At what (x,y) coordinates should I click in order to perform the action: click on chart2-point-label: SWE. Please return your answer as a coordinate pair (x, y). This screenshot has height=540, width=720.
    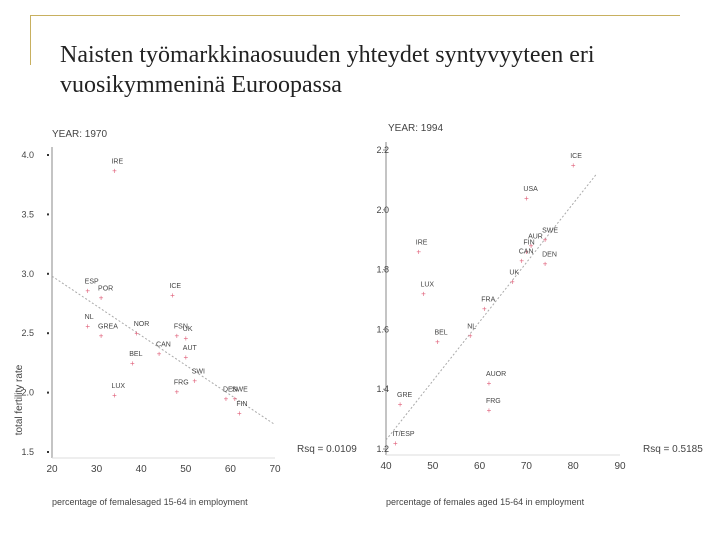
    Looking at the image, I should click on (550, 231).